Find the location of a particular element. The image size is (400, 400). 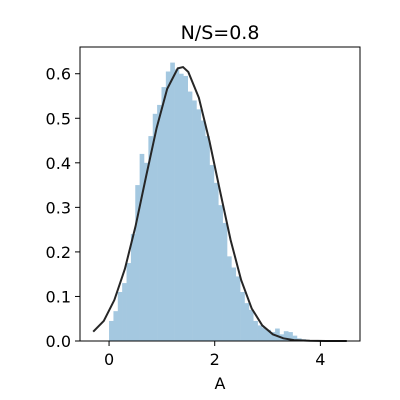

x-tick-label: 2 is located at coordinates (215, 359).